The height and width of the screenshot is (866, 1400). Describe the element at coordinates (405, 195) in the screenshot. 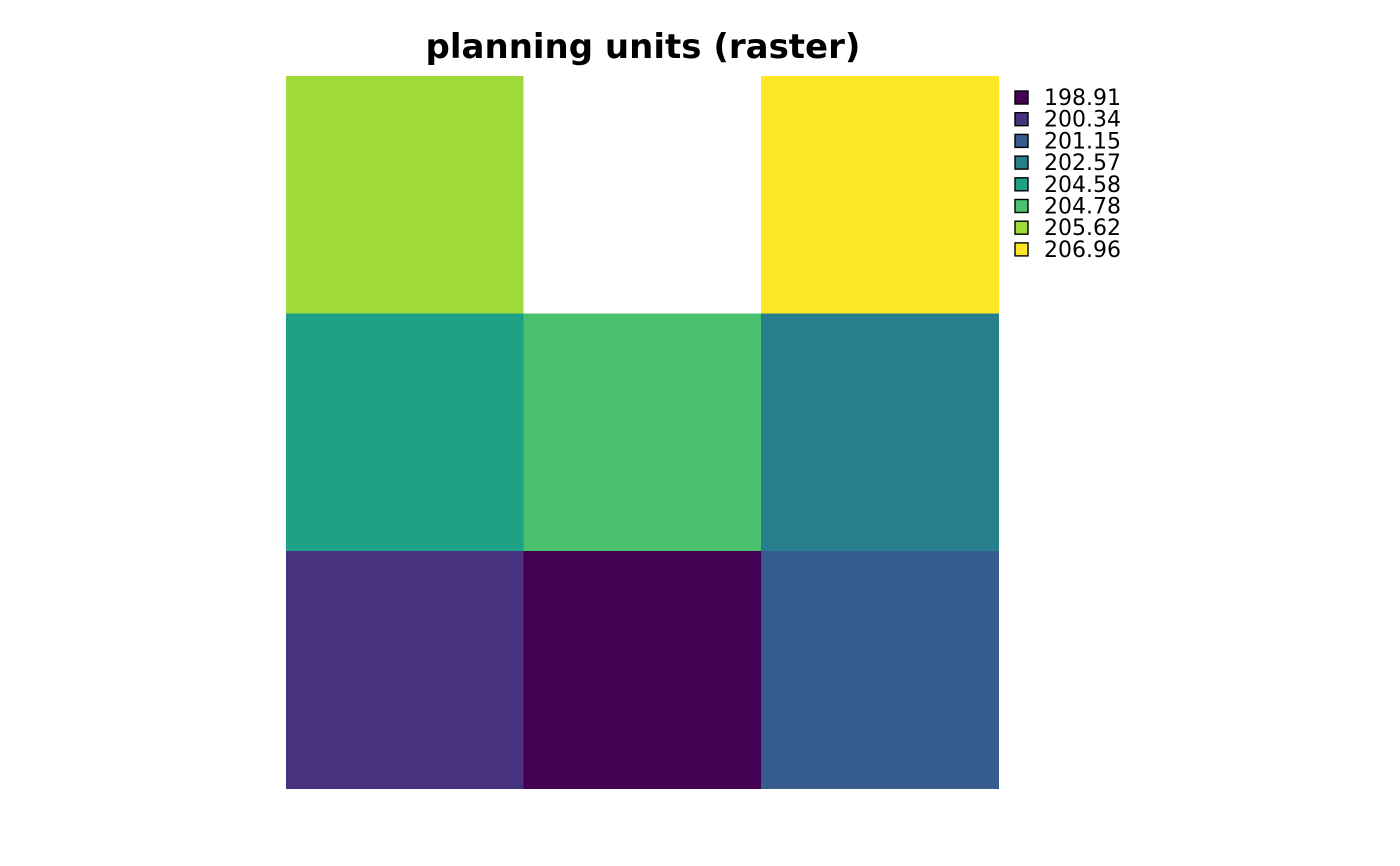

I see `raster-cell-r1-c1` at that location.